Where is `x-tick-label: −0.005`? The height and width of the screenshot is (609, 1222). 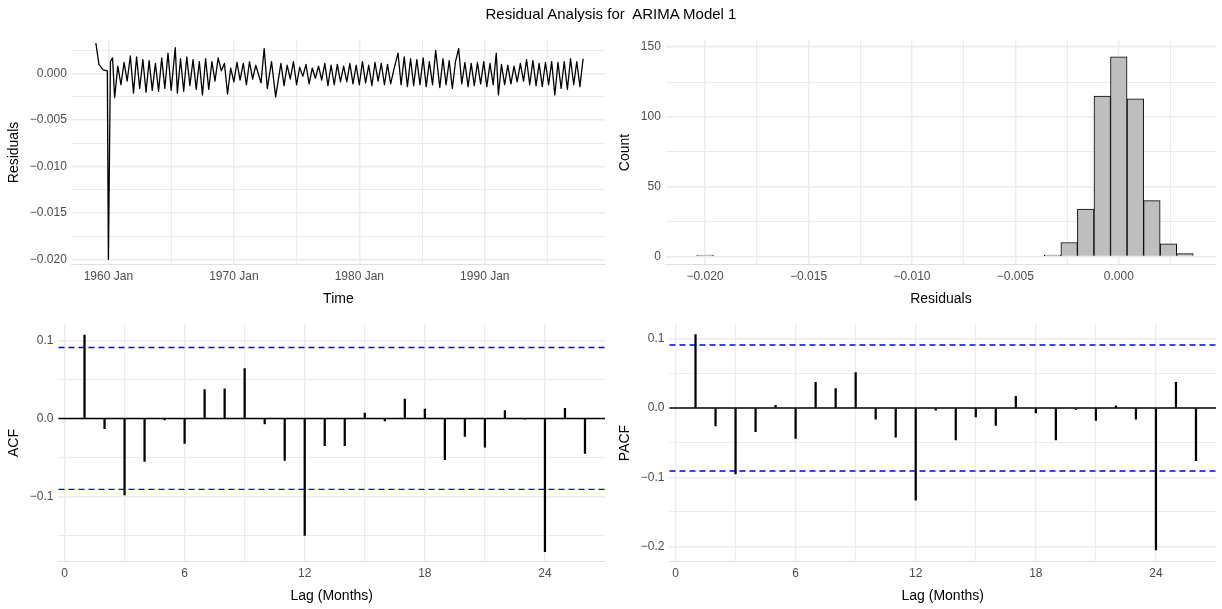 x-tick-label: −0.005 is located at coordinates (1015, 276).